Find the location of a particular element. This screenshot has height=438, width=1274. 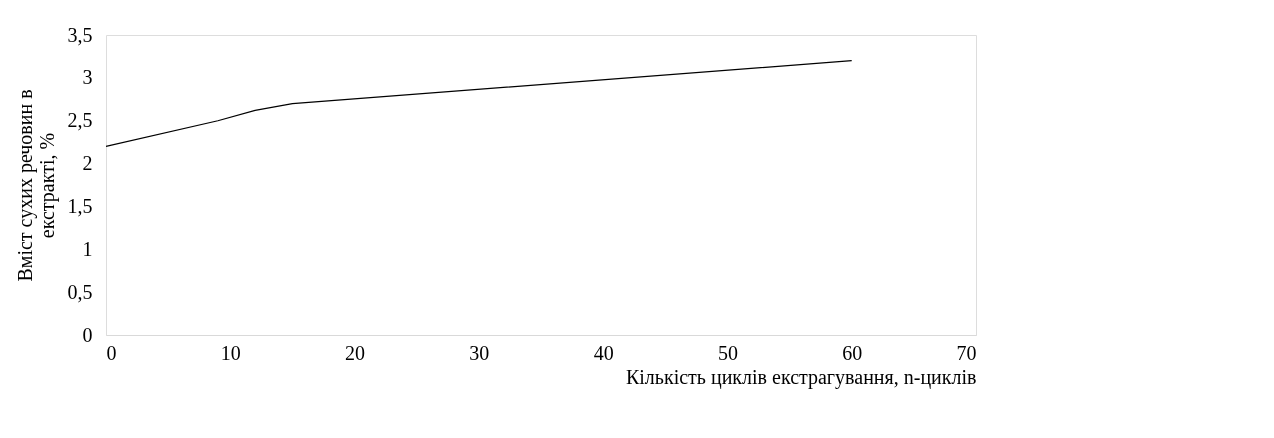

y-tick-label: 1,5 is located at coordinates (80, 205).